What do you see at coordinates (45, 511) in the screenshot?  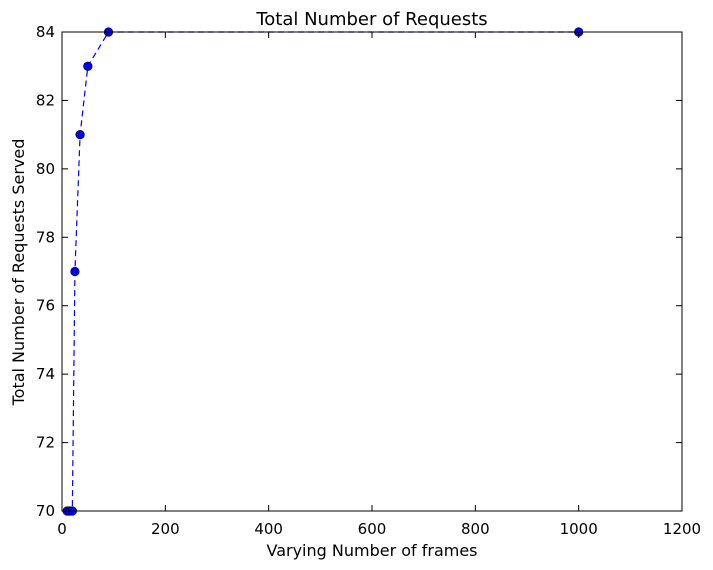 I see `y-tick-label: 70` at bounding box center [45, 511].